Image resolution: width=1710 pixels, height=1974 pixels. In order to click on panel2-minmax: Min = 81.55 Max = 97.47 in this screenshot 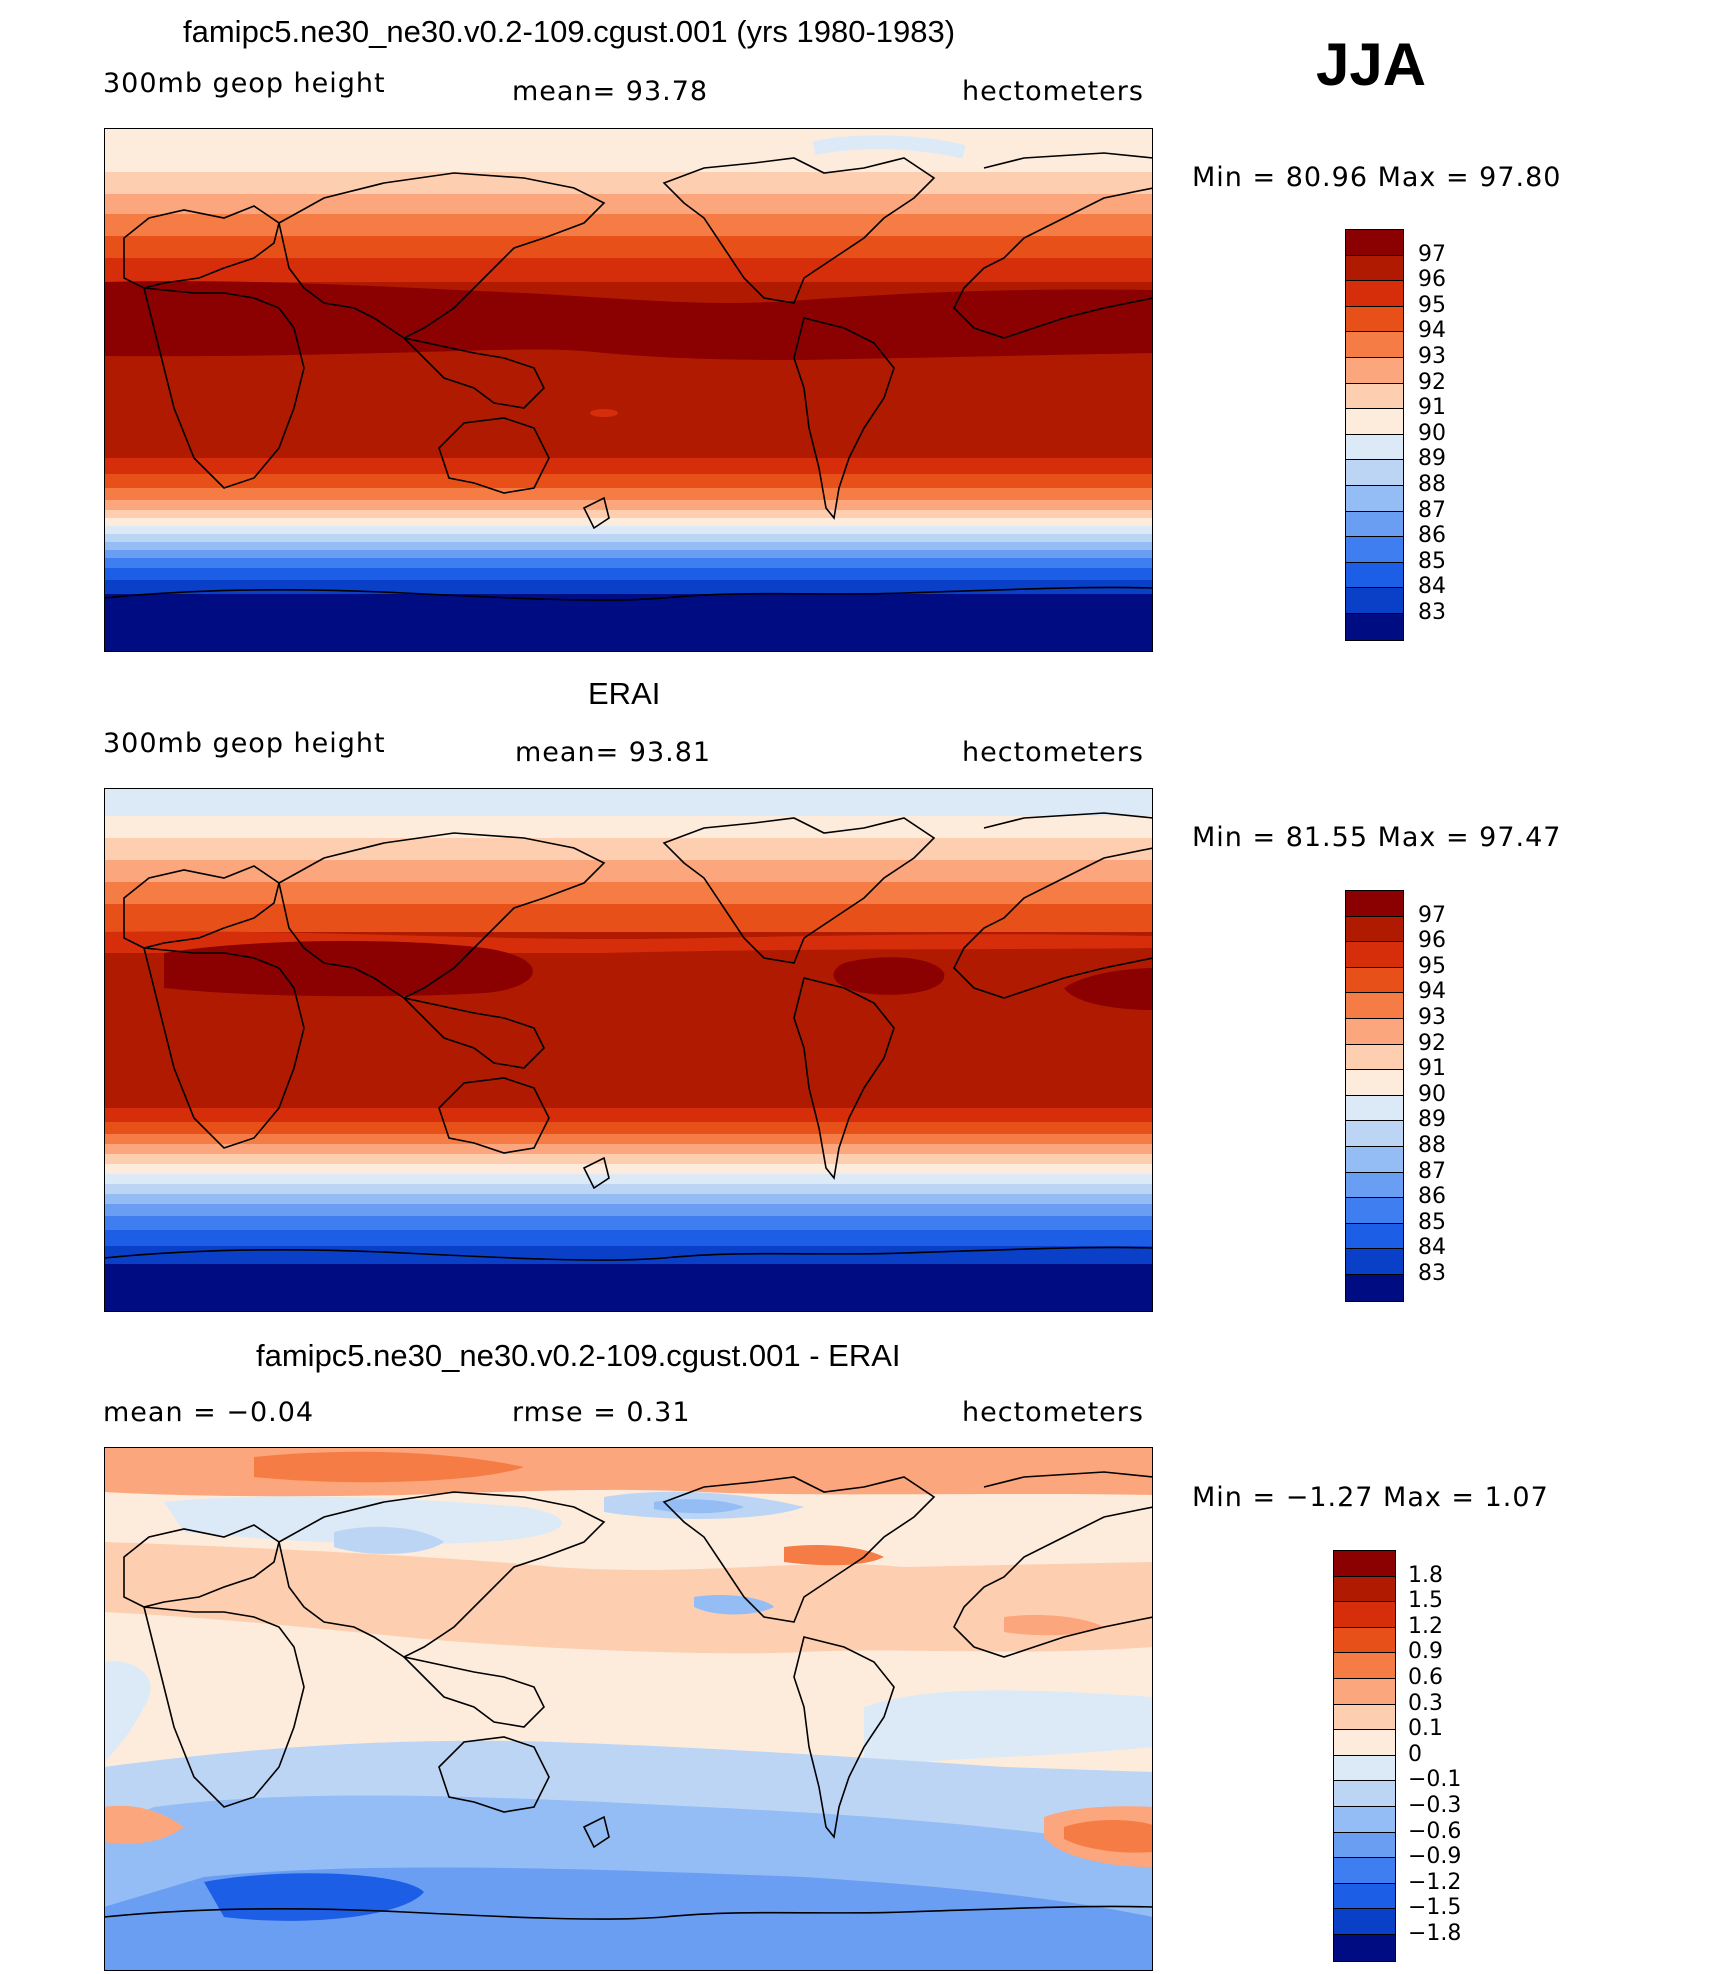, I will do `click(1377, 837)`.